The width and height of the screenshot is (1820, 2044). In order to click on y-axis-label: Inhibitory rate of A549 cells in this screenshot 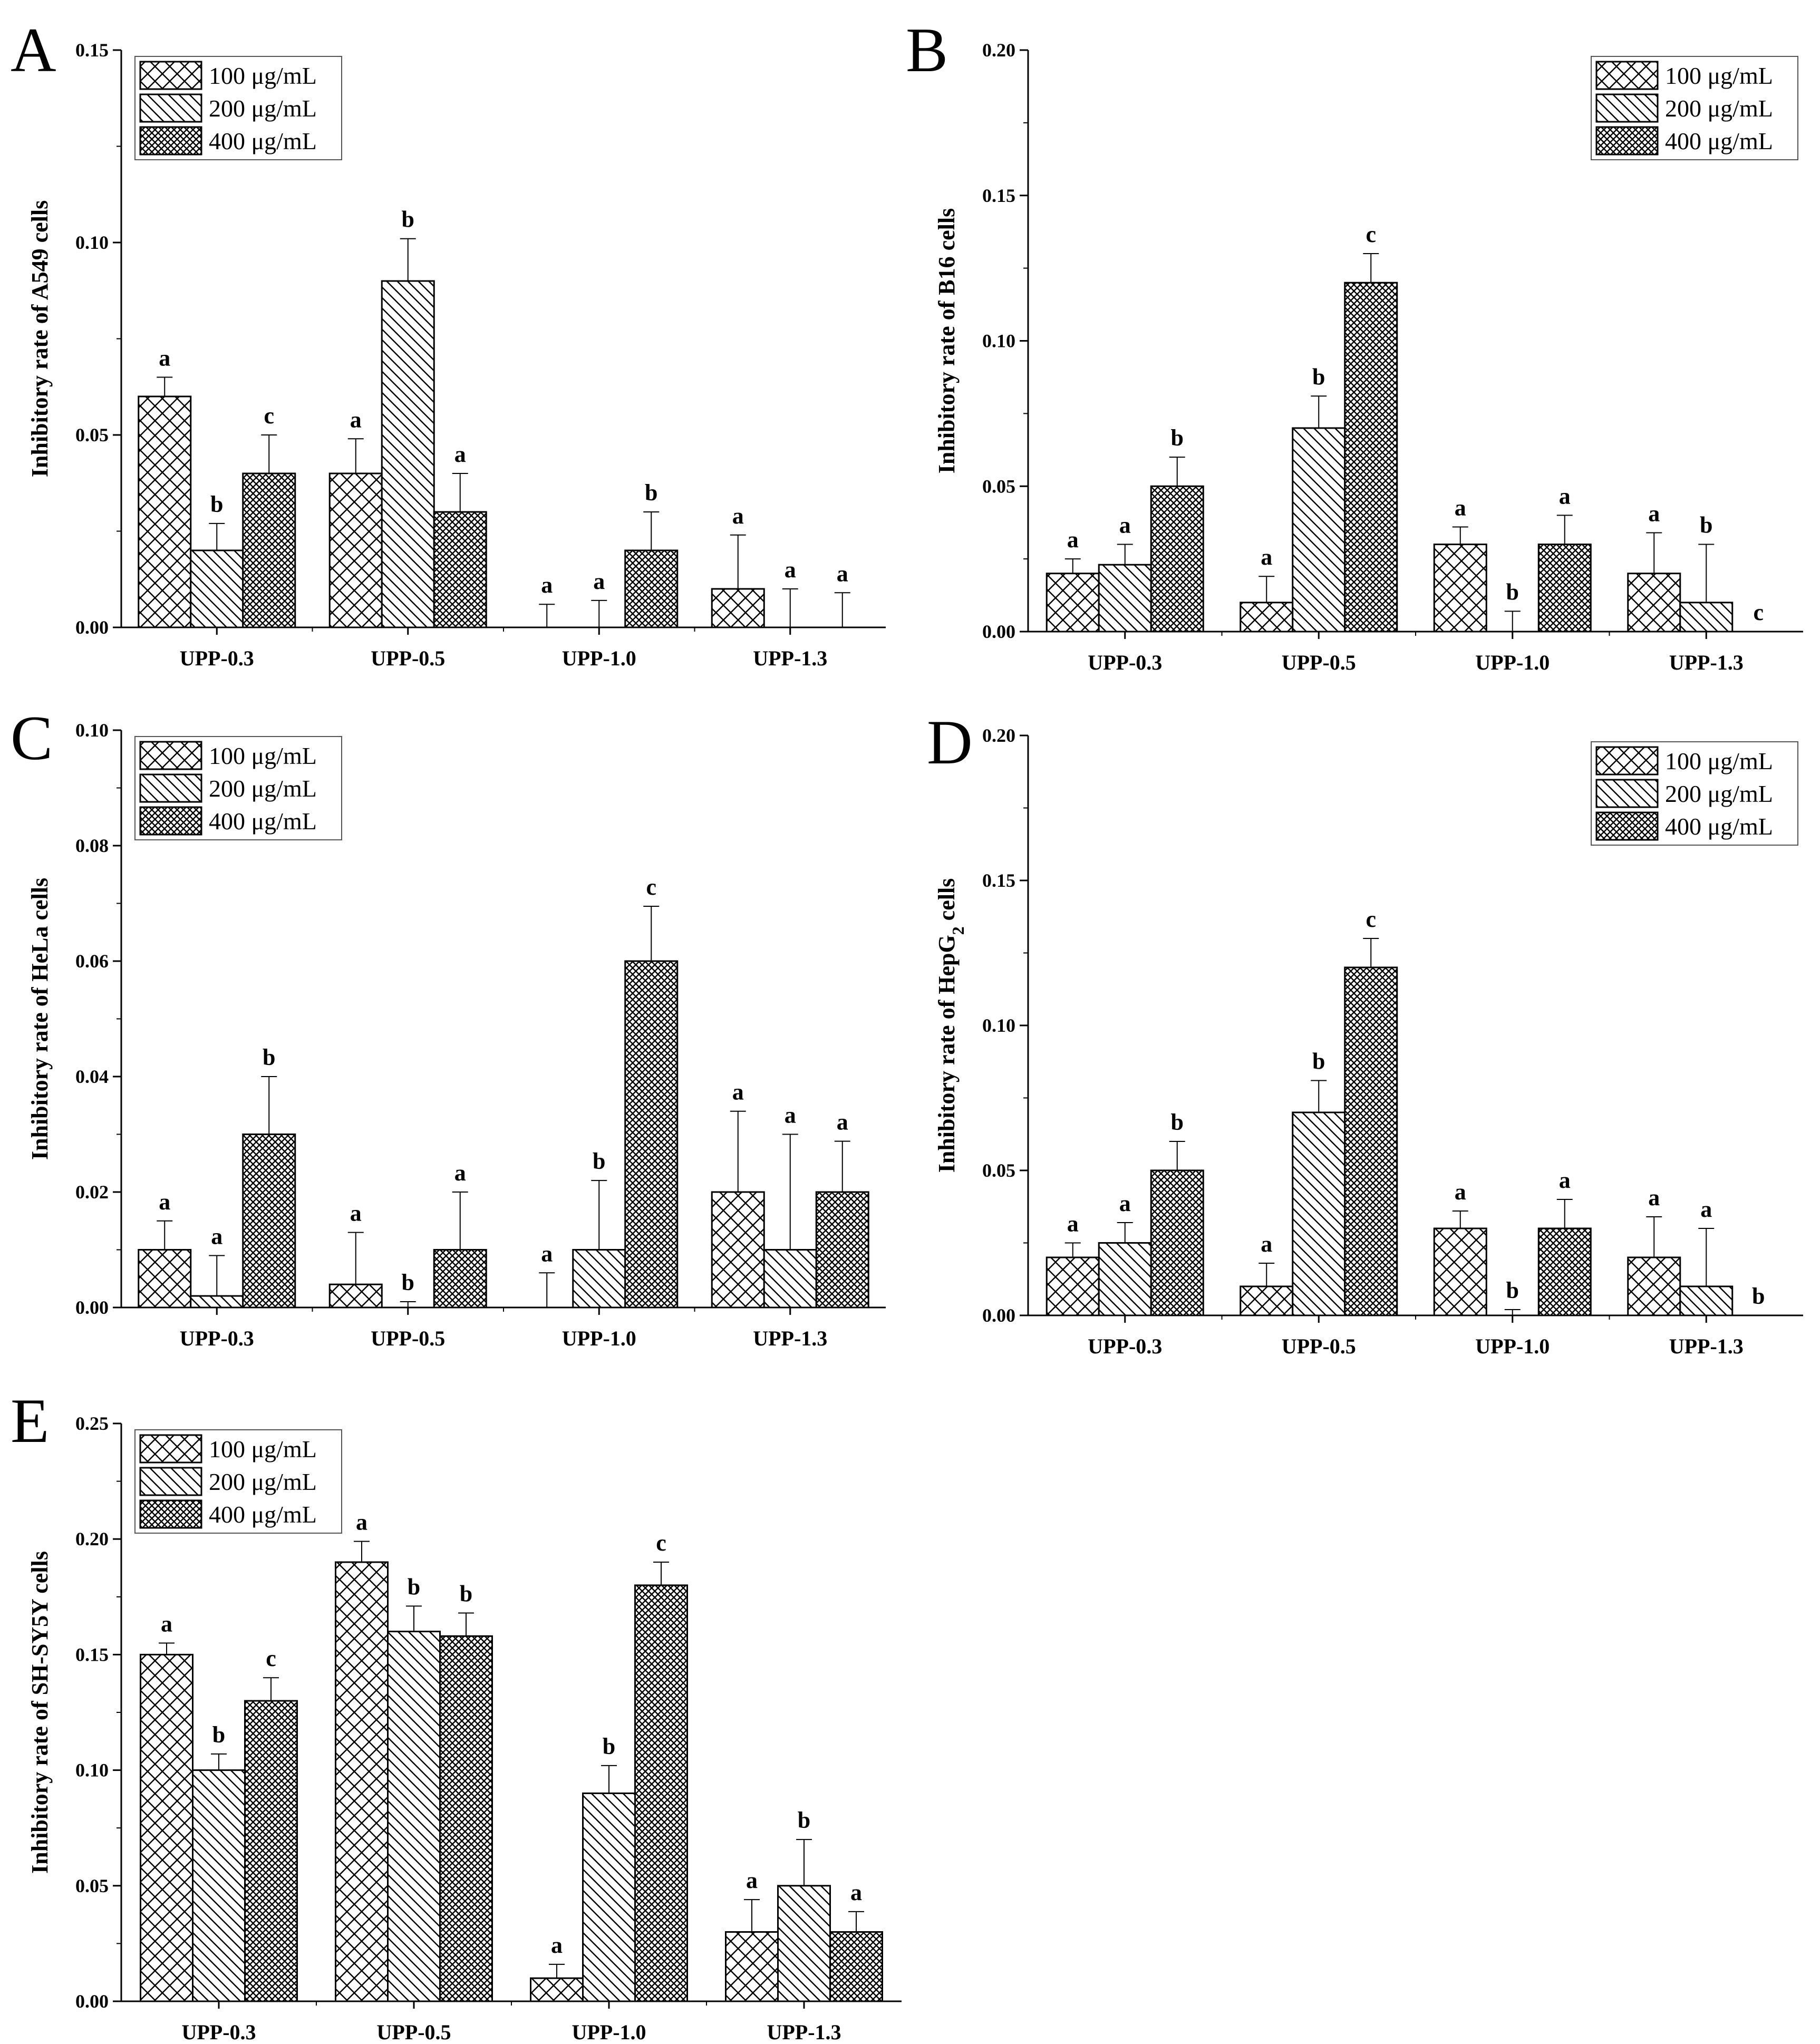, I will do `click(40, 339)`.